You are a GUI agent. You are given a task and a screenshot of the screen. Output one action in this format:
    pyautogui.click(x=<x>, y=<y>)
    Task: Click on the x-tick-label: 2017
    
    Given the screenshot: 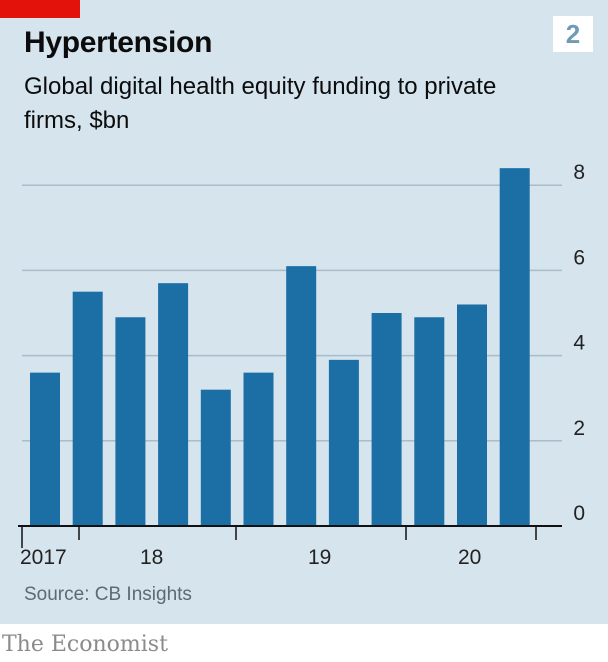 What is the action you would take?
    pyautogui.click(x=43, y=557)
    